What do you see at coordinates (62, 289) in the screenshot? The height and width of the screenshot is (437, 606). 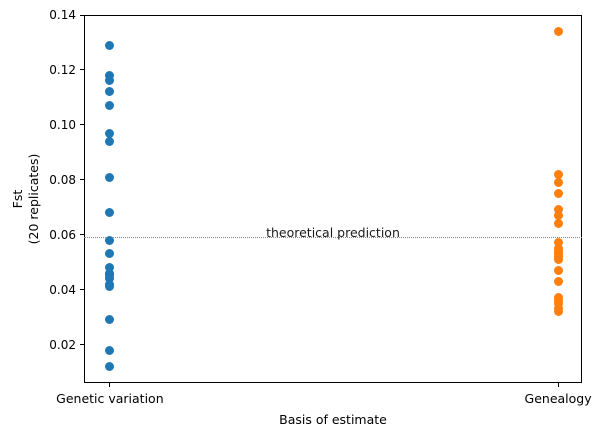 I see `y-tick-label: 0.04` at bounding box center [62, 289].